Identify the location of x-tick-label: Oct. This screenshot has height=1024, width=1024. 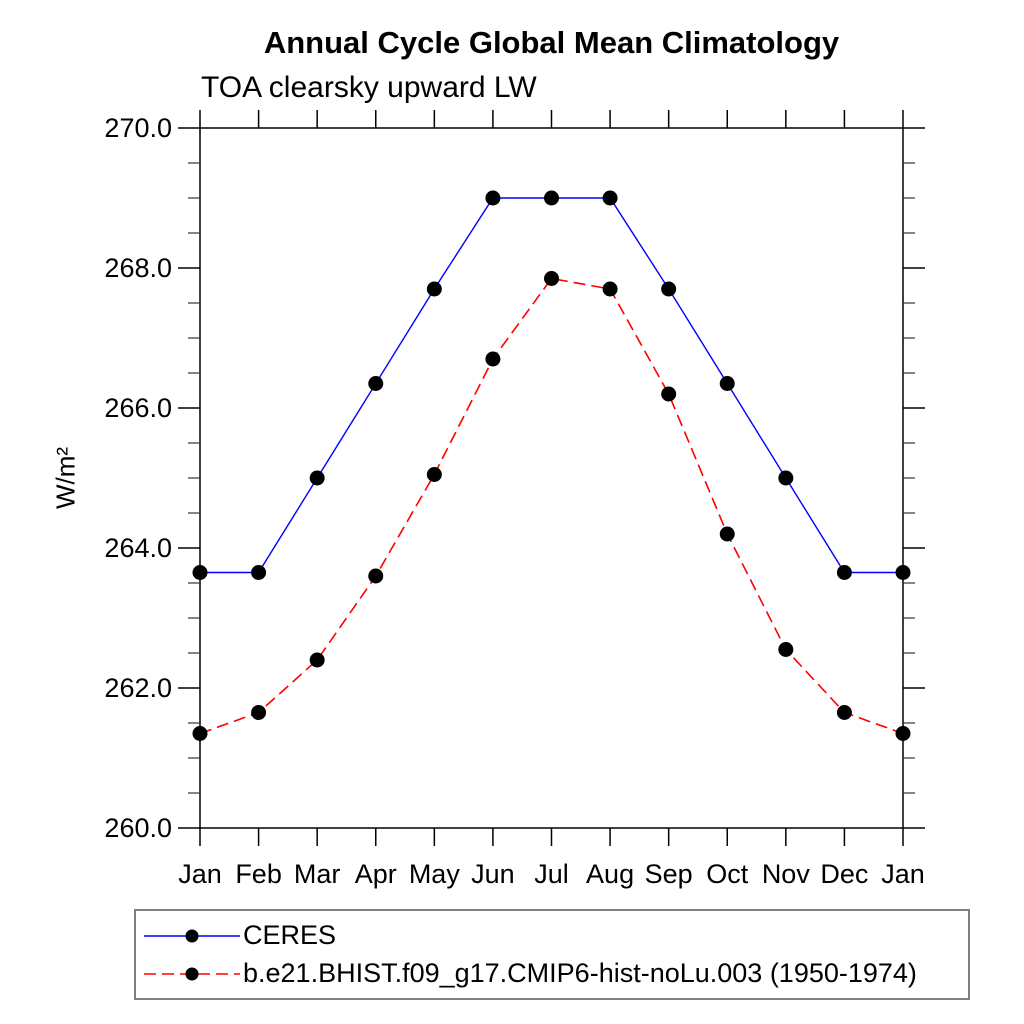
(727, 874).